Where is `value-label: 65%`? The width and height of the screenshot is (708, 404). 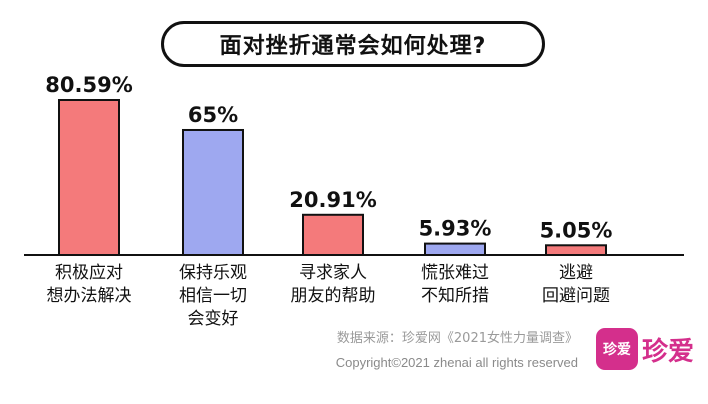
value-label: 65% is located at coordinates (213, 115).